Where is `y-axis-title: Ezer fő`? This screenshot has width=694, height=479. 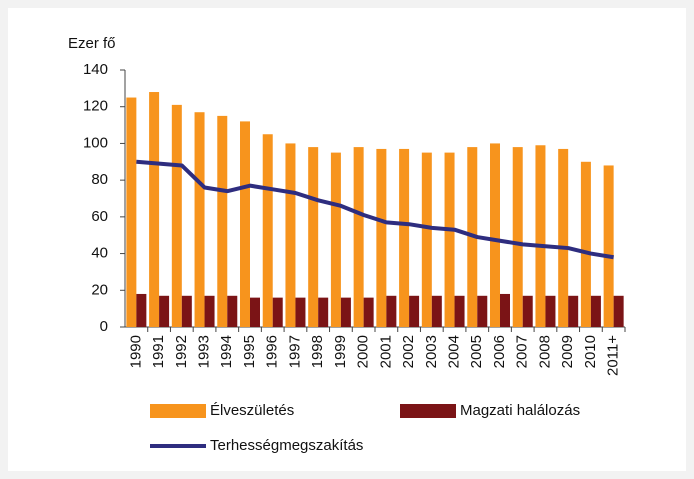
y-axis-title: Ezer fő is located at coordinates (92, 43).